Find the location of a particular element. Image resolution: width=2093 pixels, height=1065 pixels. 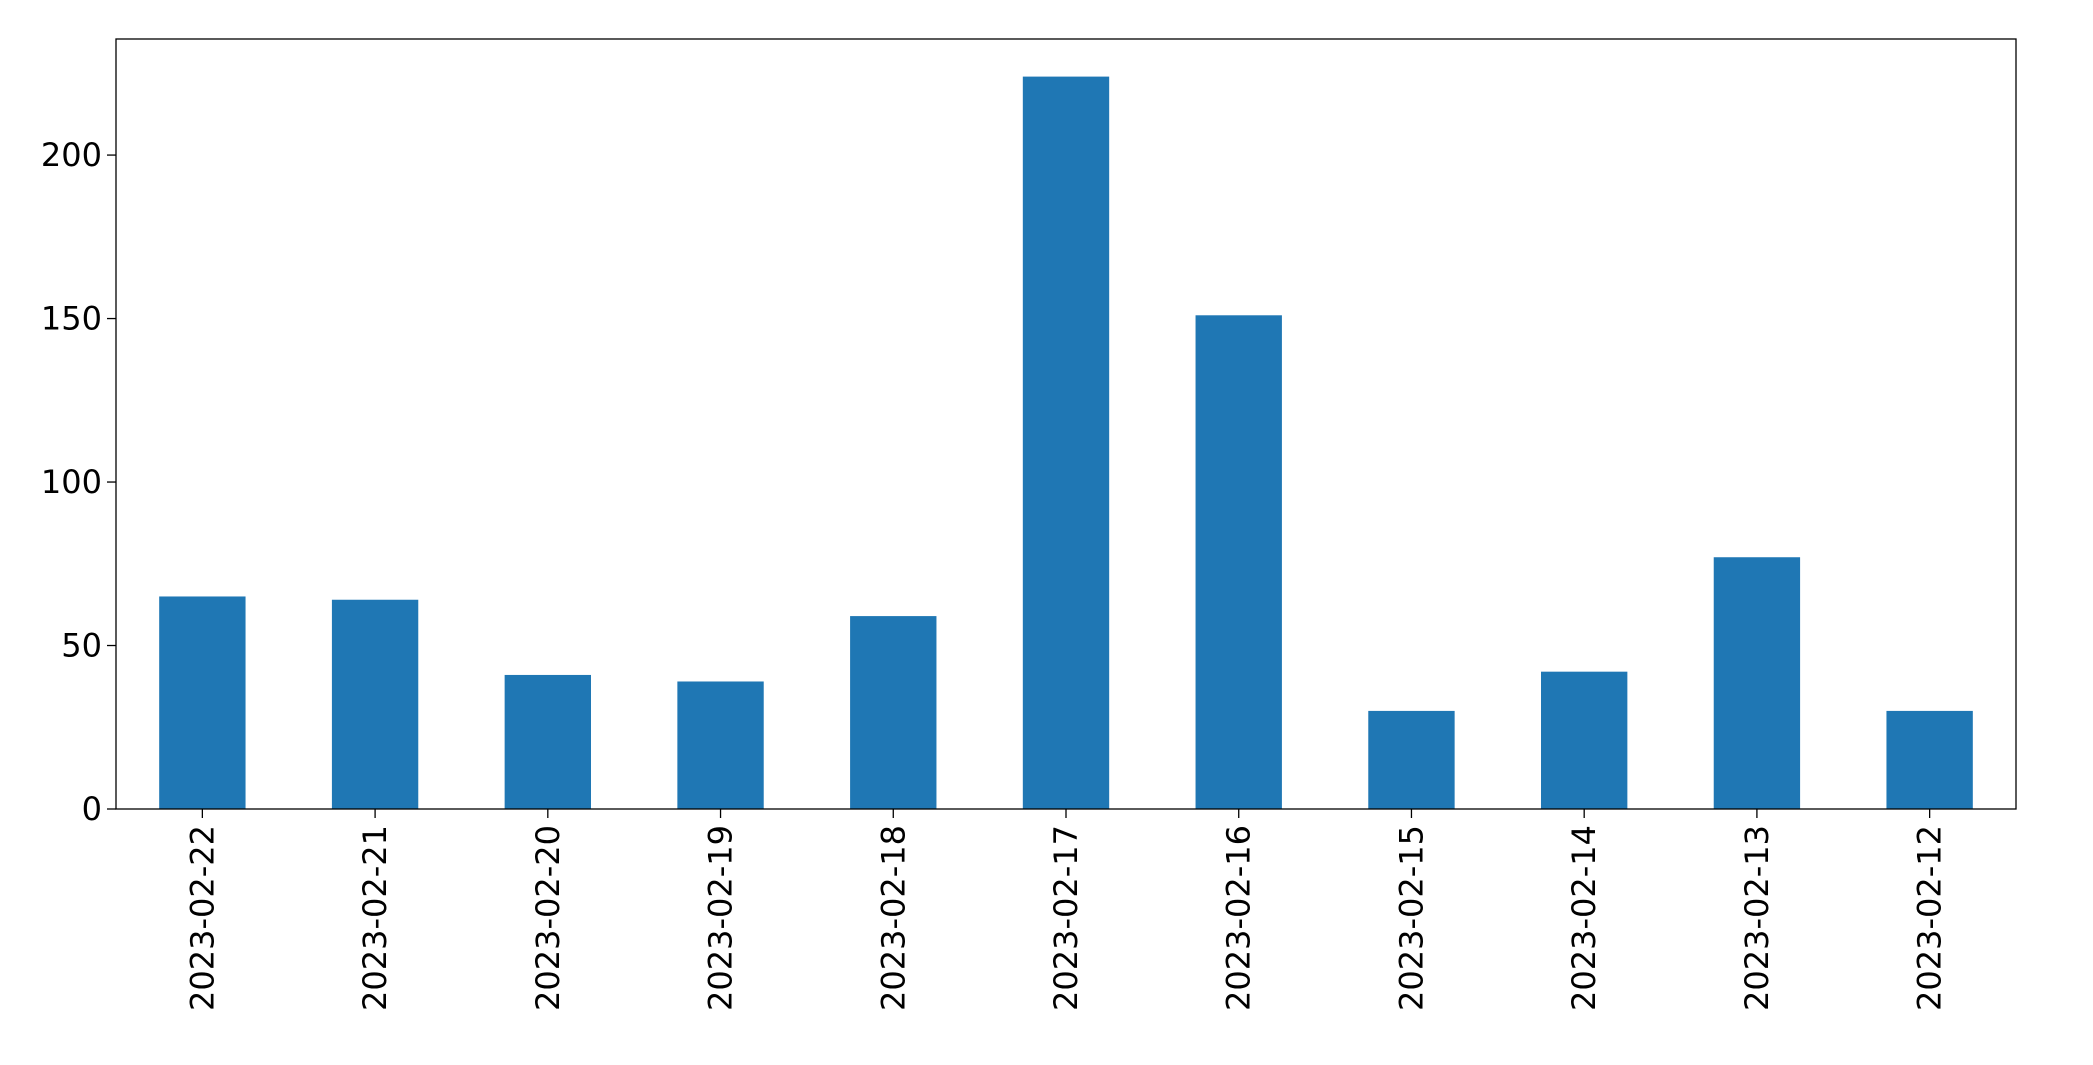

y-tick-label: 50 is located at coordinates (81, 646).